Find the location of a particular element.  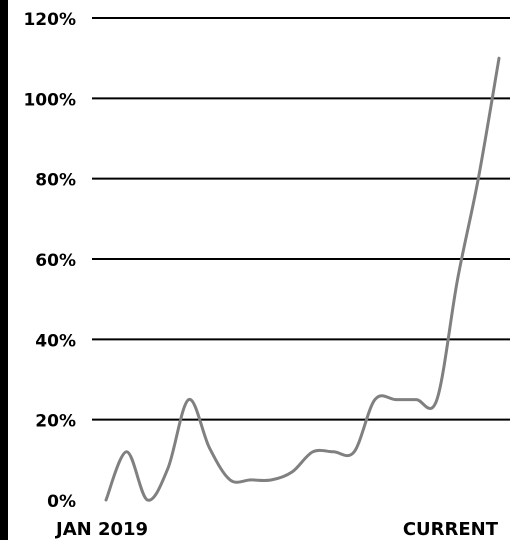

y-tick-label: 0% is located at coordinates (61, 502).